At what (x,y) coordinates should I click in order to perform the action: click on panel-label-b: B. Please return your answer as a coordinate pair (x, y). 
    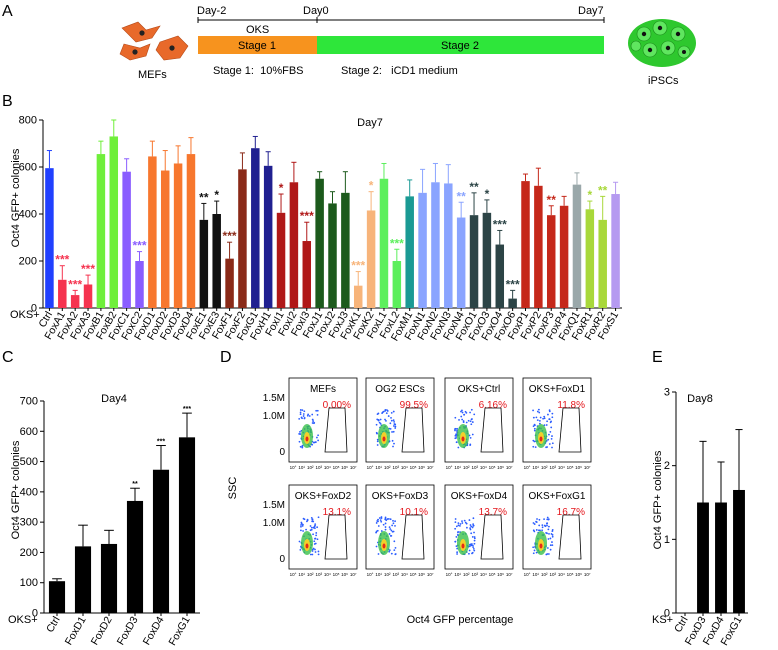
    Looking at the image, I should click on (7, 101).